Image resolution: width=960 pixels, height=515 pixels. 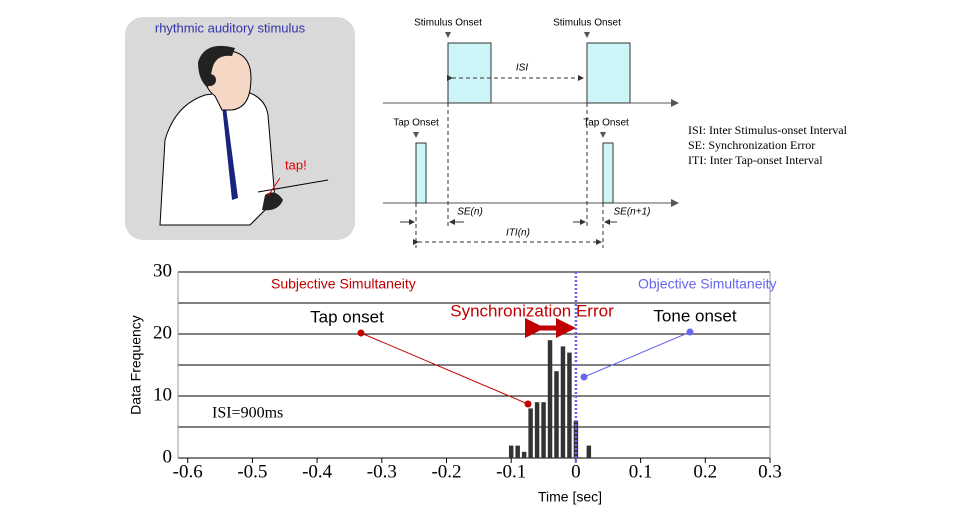 I want to click on desk, so click(x=293, y=186).